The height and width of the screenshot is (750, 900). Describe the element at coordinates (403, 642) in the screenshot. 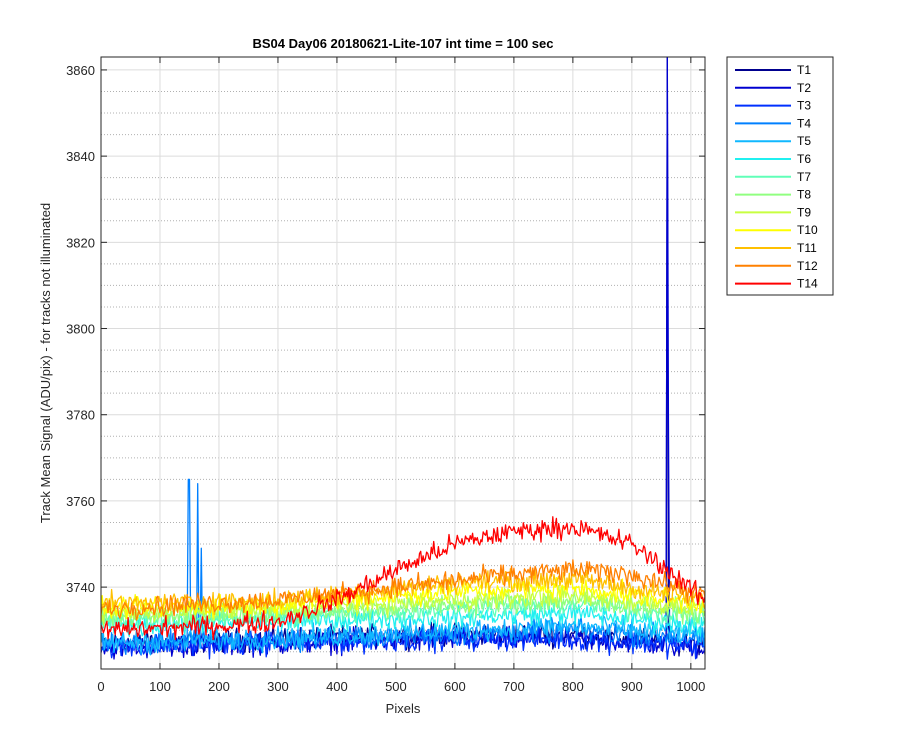

I see `series-line-t3` at that location.